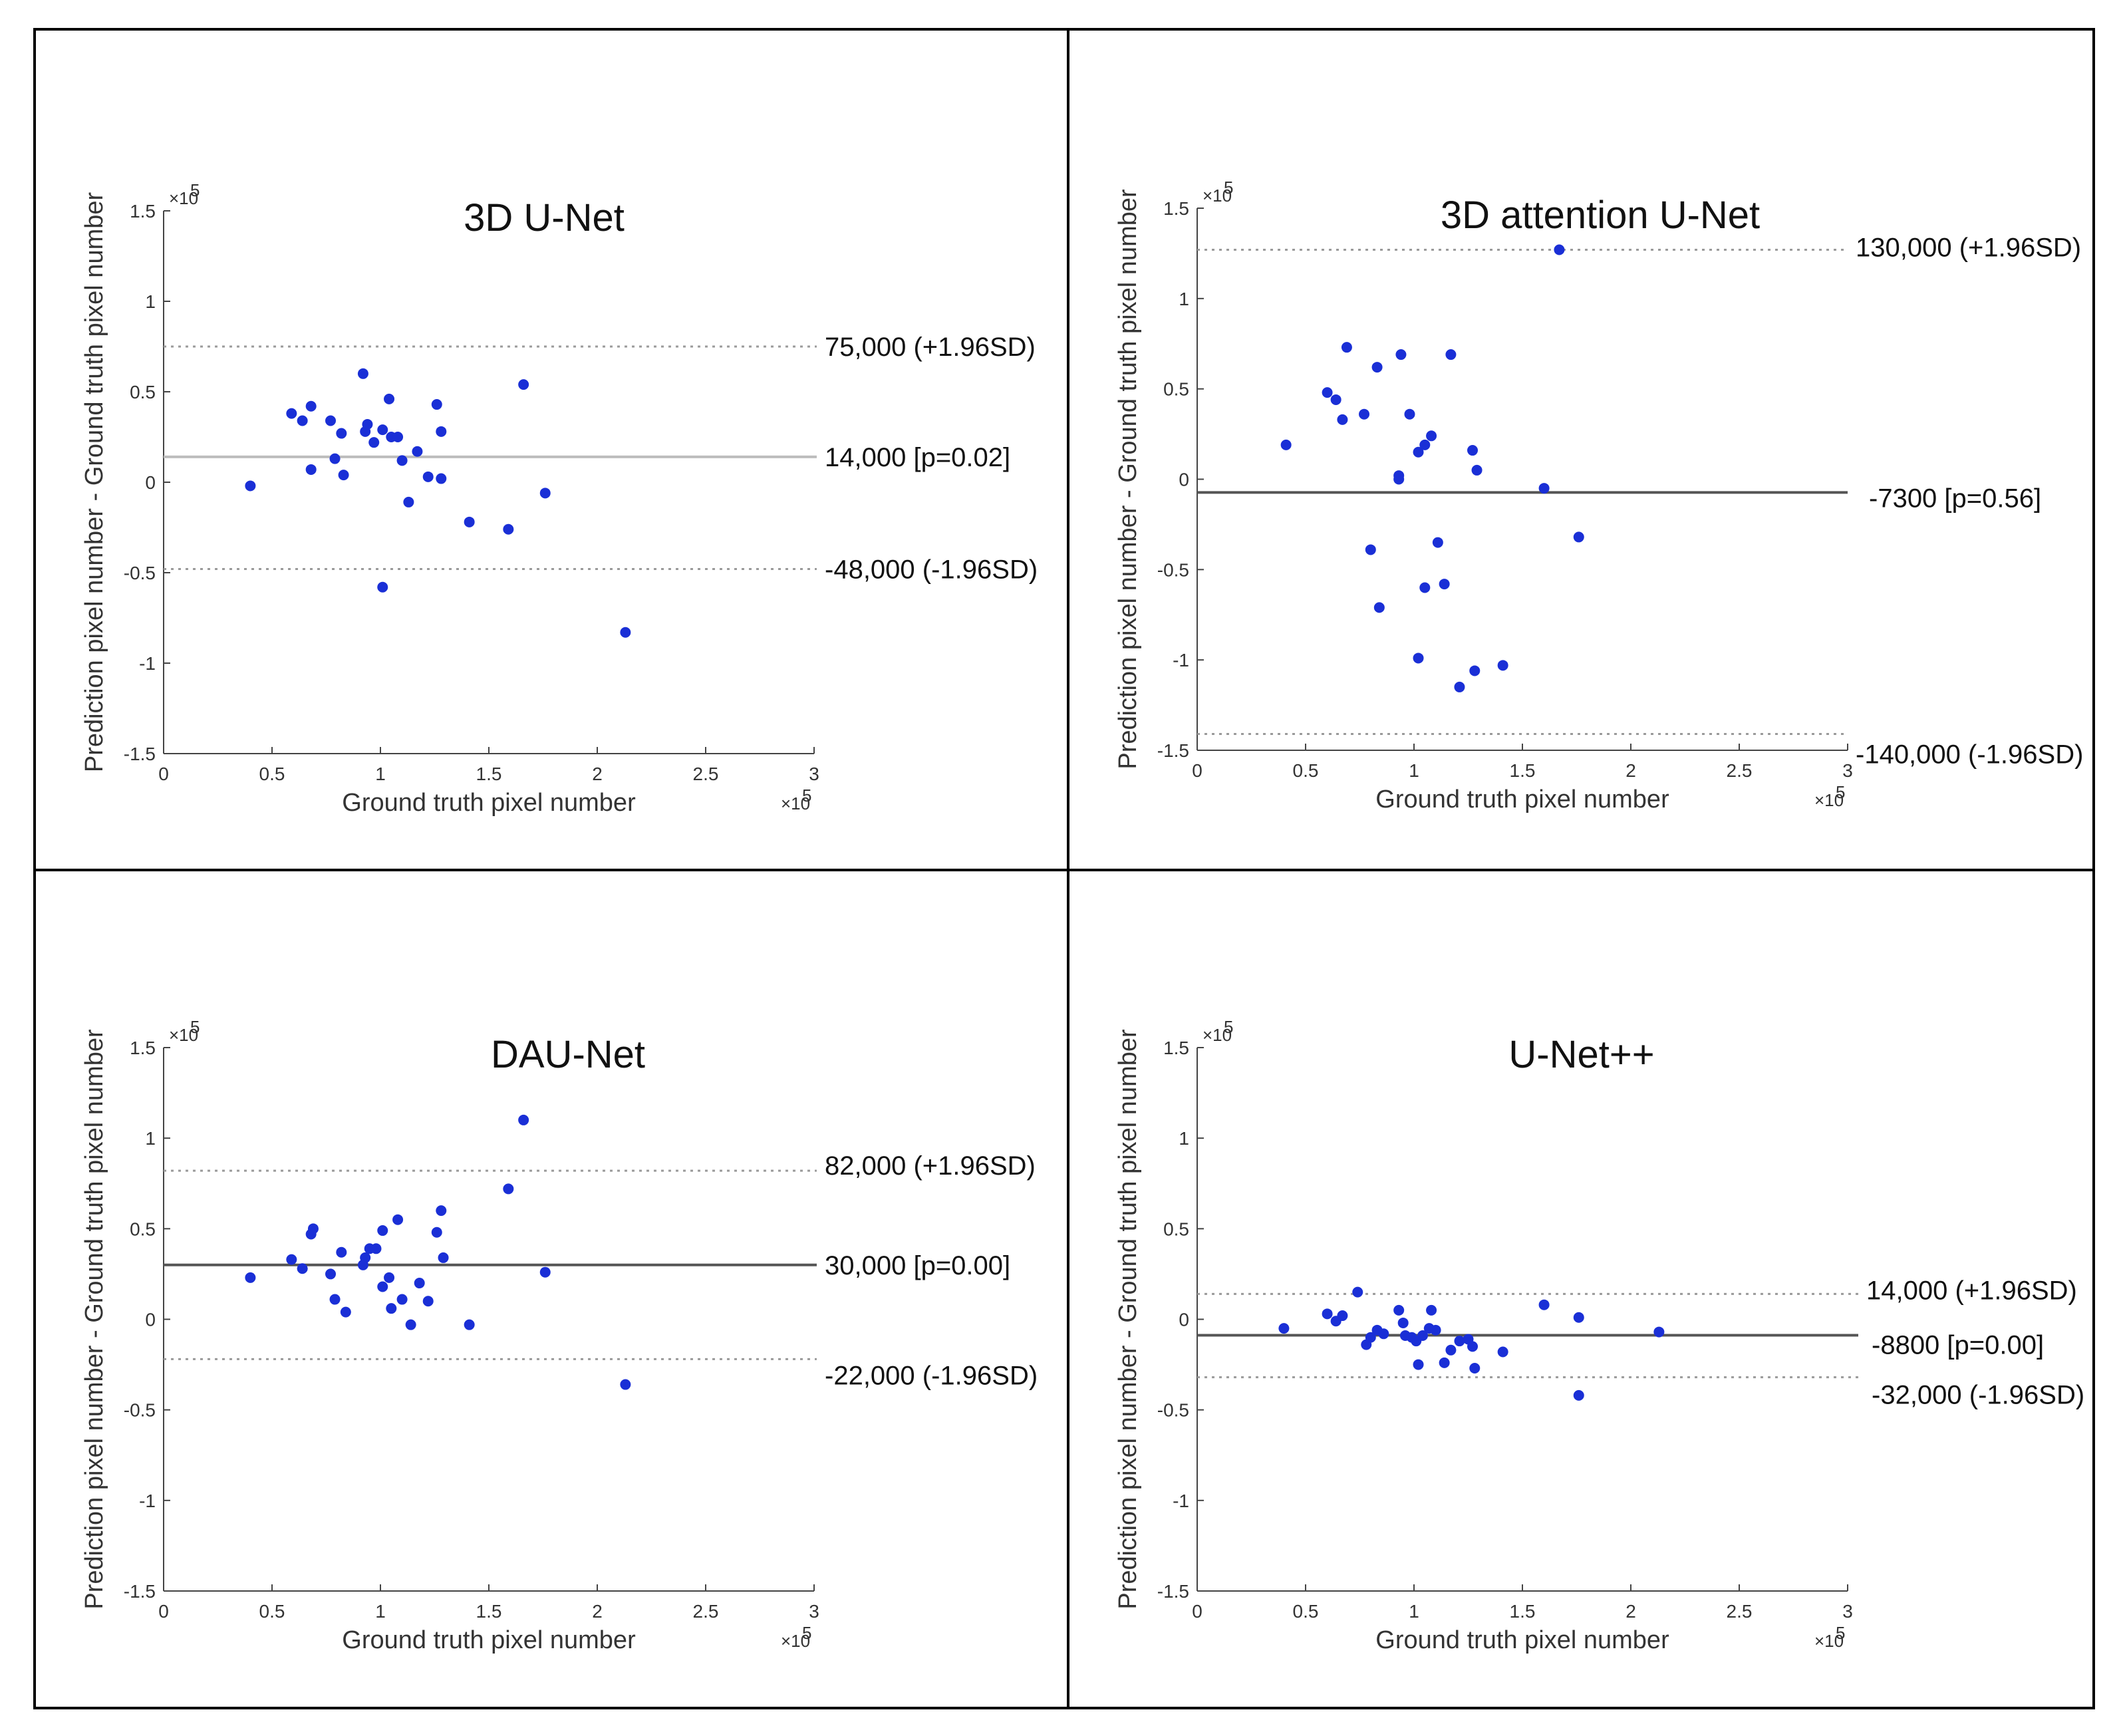 The width and height of the screenshot is (2119, 1736). What do you see at coordinates (930, 347) in the screenshot?
I see `upper-limit-label: 75,000 (+1.96SD)` at bounding box center [930, 347].